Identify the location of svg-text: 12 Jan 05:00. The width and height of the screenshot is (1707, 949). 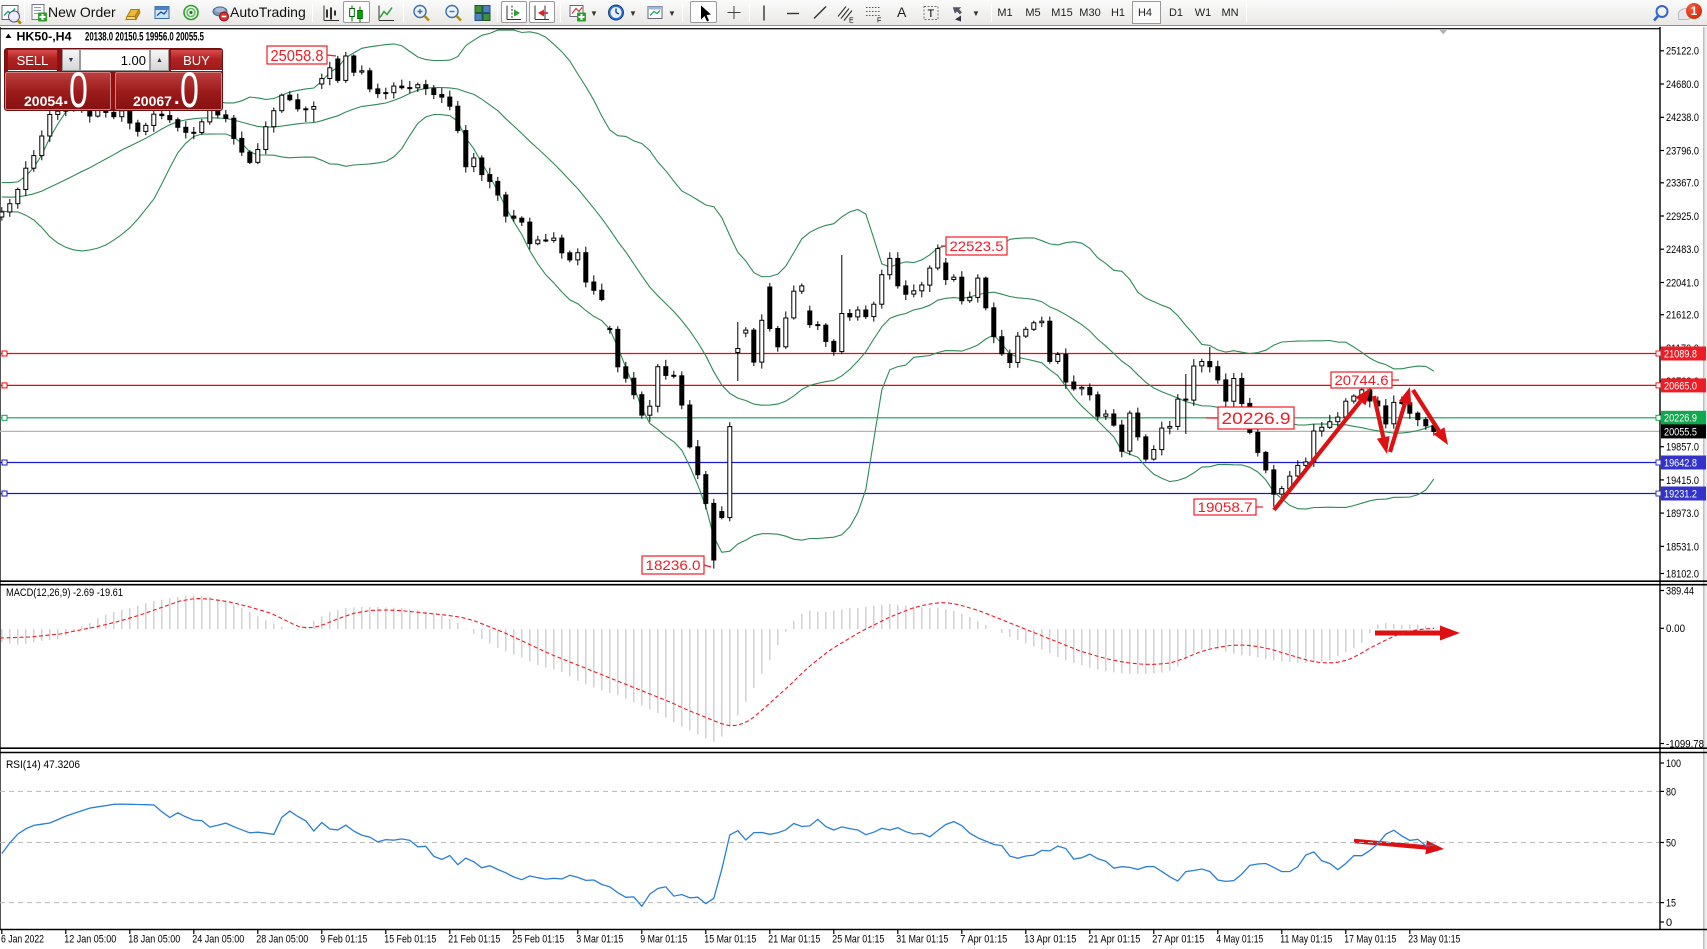
(90, 940).